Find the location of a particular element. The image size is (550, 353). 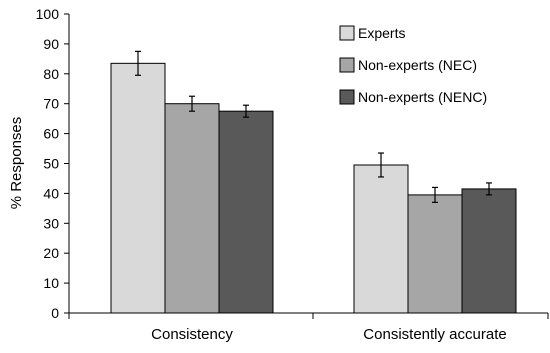

y-tick-label: 100 is located at coordinates (48, 14).